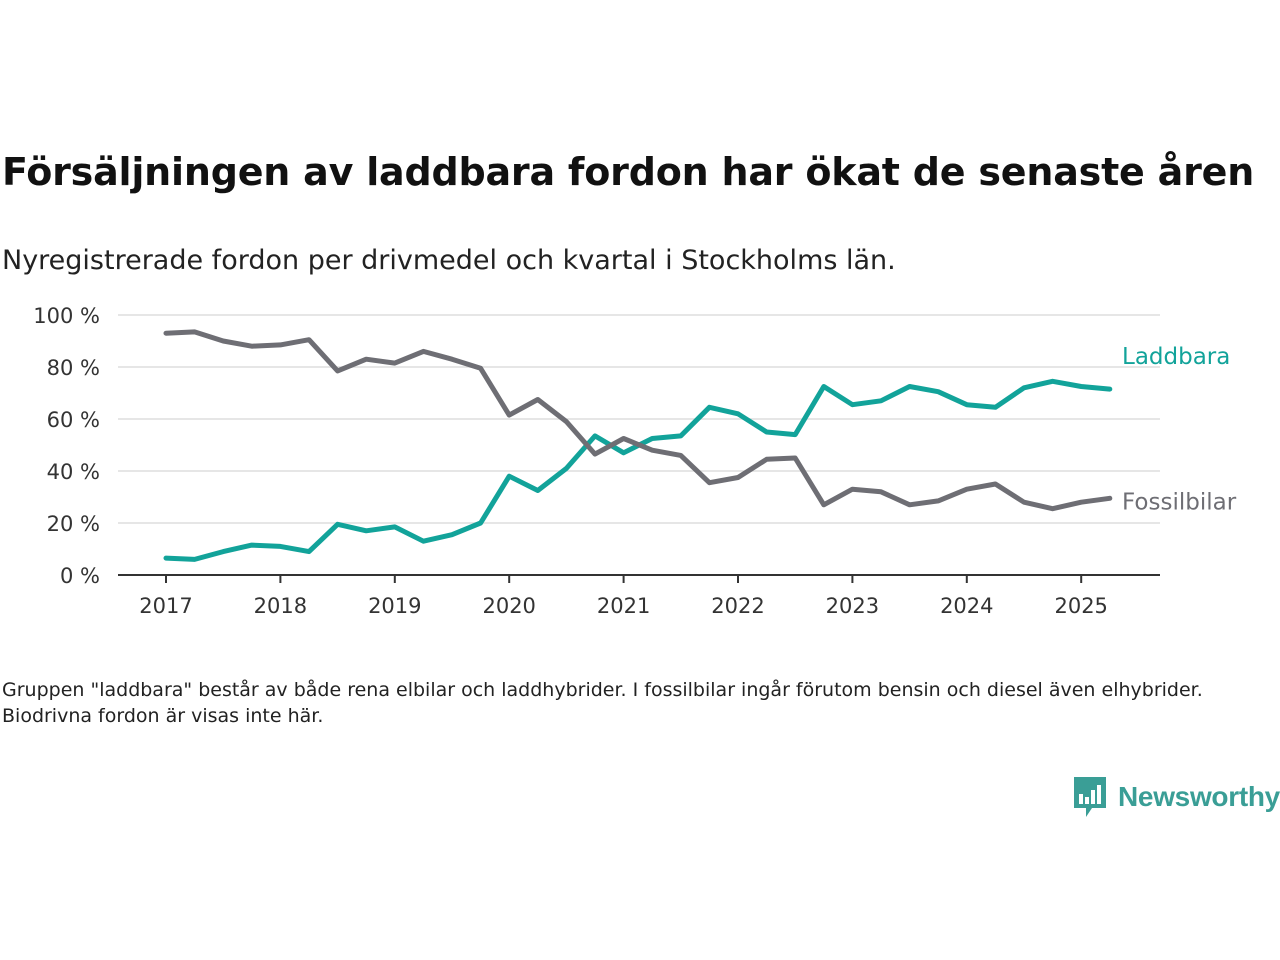 The height and width of the screenshot is (960, 1280). What do you see at coordinates (394, 606) in the screenshot?
I see `x-tick-label: 2019` at bounding box center [394, 606].